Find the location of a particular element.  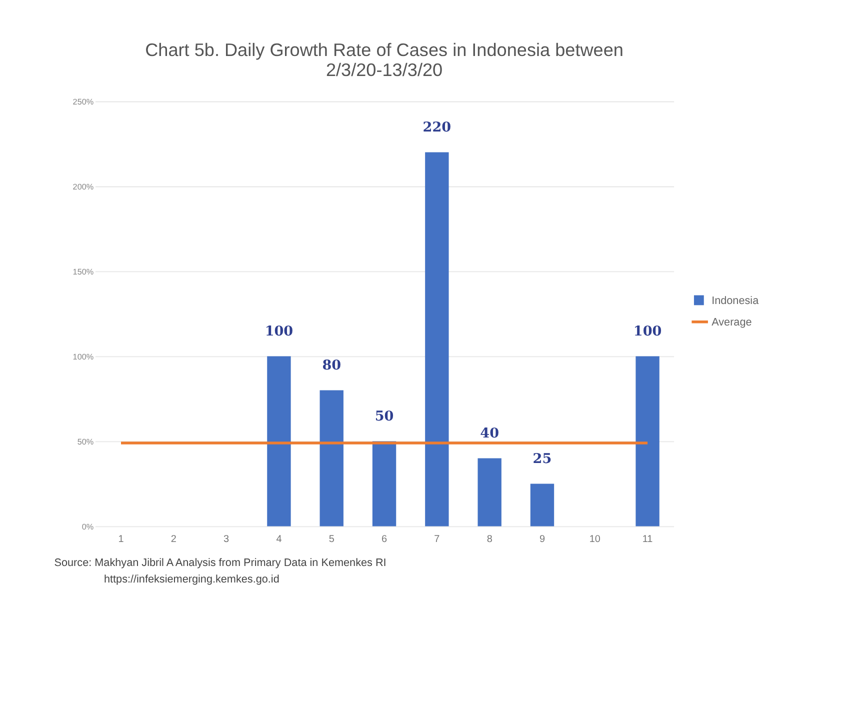

y-tick-label: 200% is located at coordinates (83, 187).